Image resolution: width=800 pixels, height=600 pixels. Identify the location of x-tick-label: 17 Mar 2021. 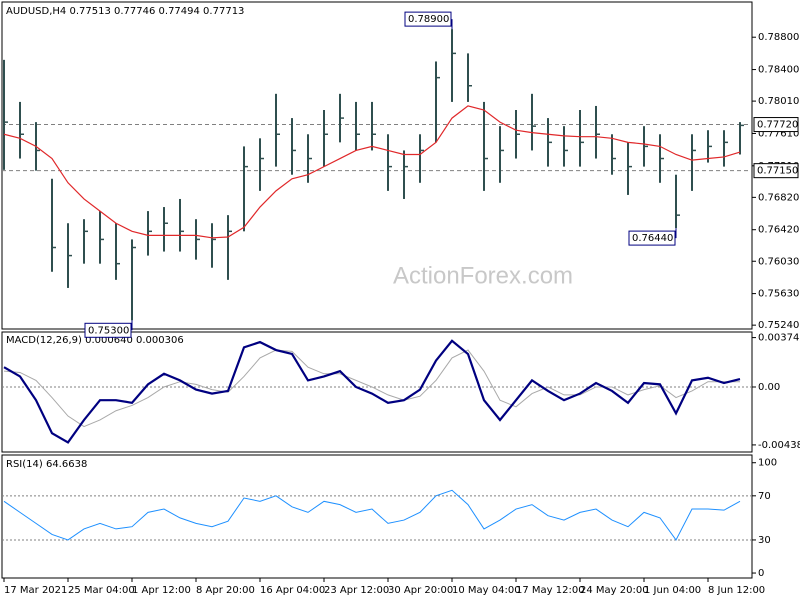
(35, 590).